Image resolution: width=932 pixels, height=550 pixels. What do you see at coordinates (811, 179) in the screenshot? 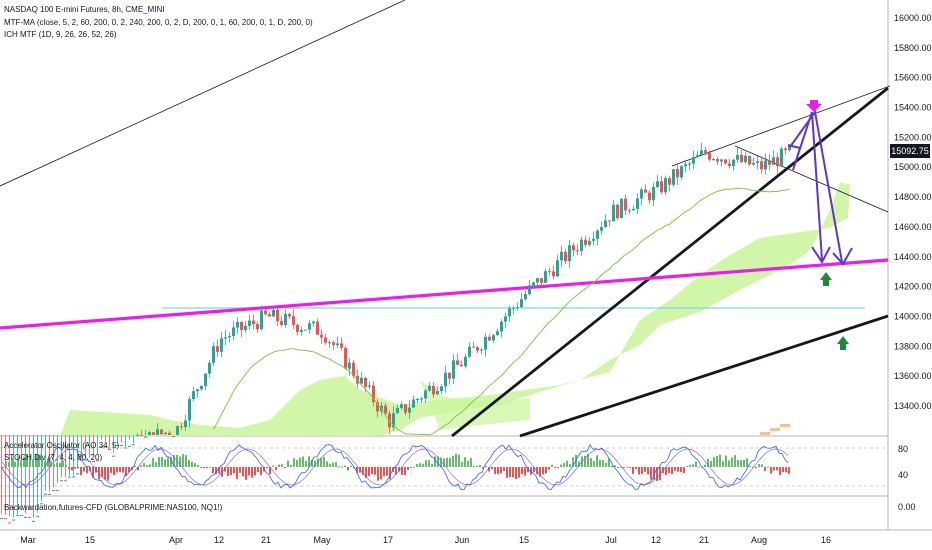
I see `wedge-lower-line` at bounding box center [811, 179].